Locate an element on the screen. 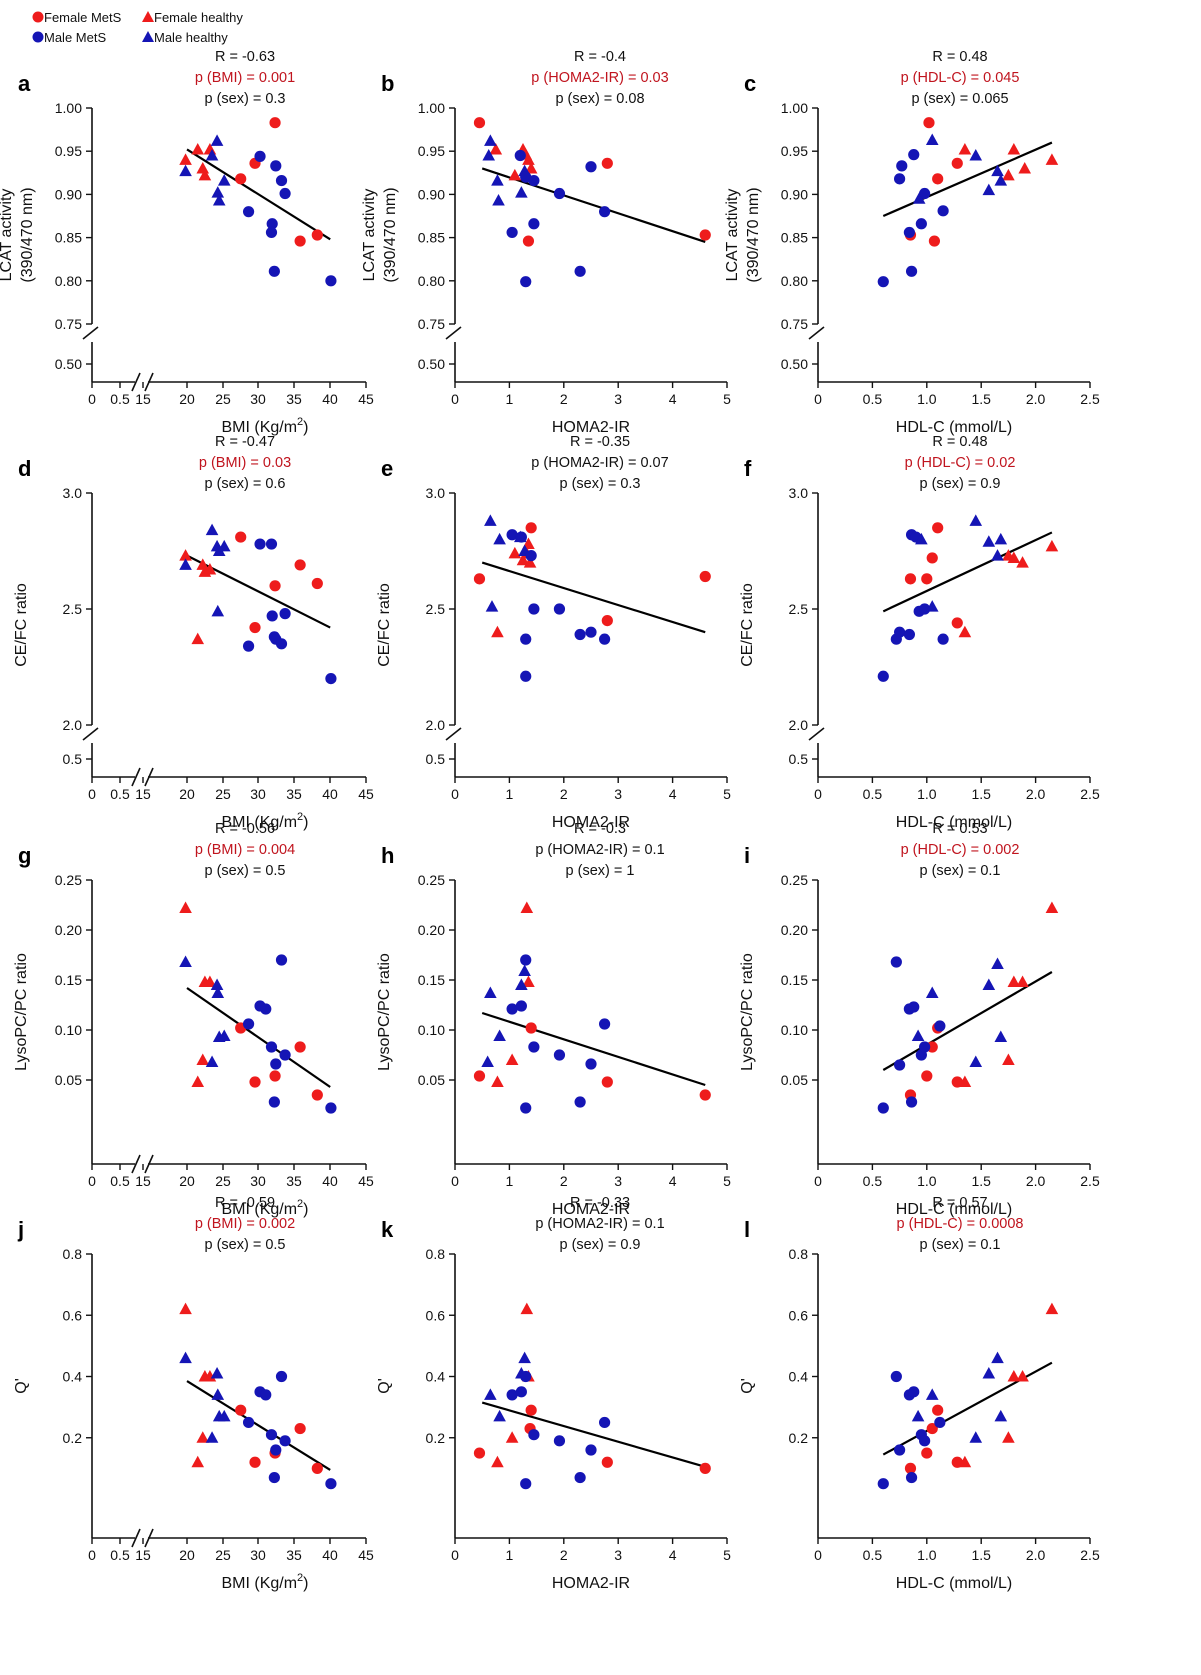 This screenshot has width=1201, height=1675. y-tick-label: 0.6 is located at coordinates (436, 1315).